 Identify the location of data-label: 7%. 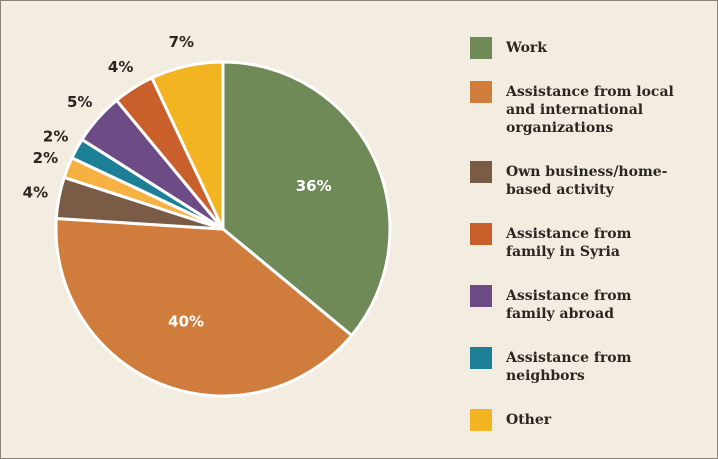
(181, 42).